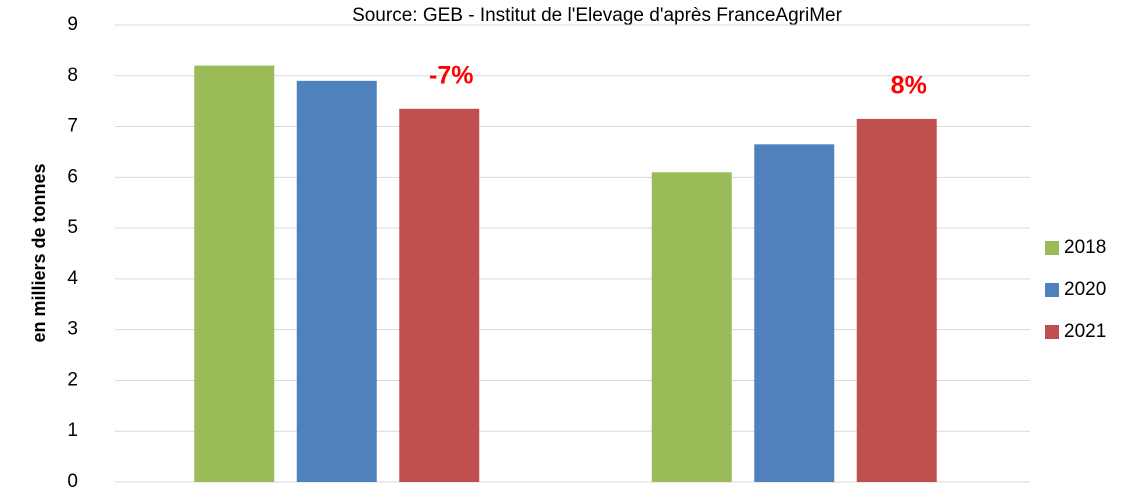 The width and height of the screenshot is (1122, 489). Describe the element at coordinates (72, 126) in the screenshot. I see `y-tick-label: 7` at that location.